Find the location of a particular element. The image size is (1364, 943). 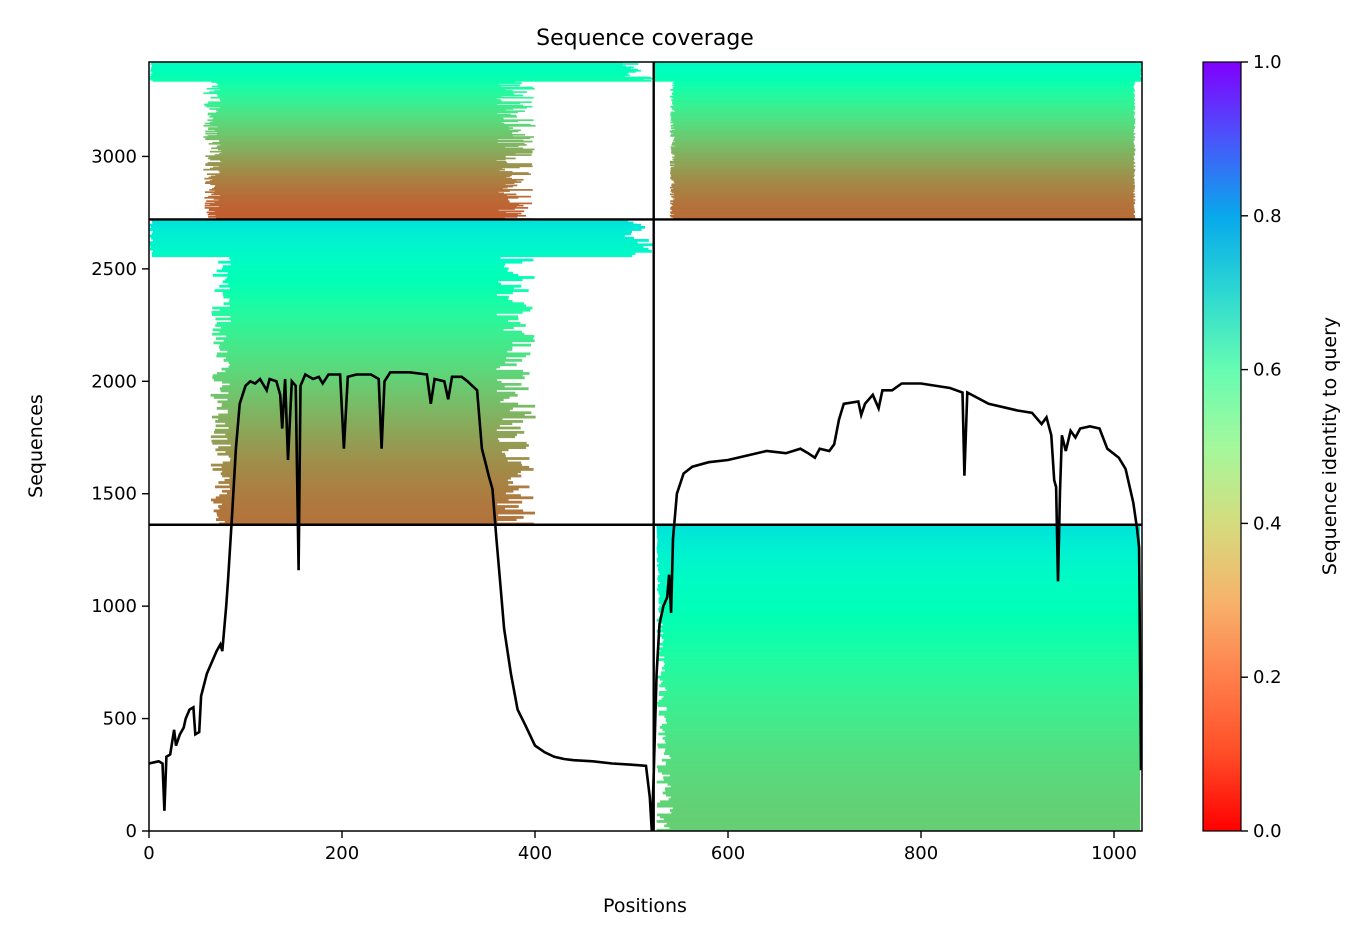

colorbar-axis: 0.0 0.2 0.4 0.6 0.8 1.0 is located at coordinates (1261, 447).